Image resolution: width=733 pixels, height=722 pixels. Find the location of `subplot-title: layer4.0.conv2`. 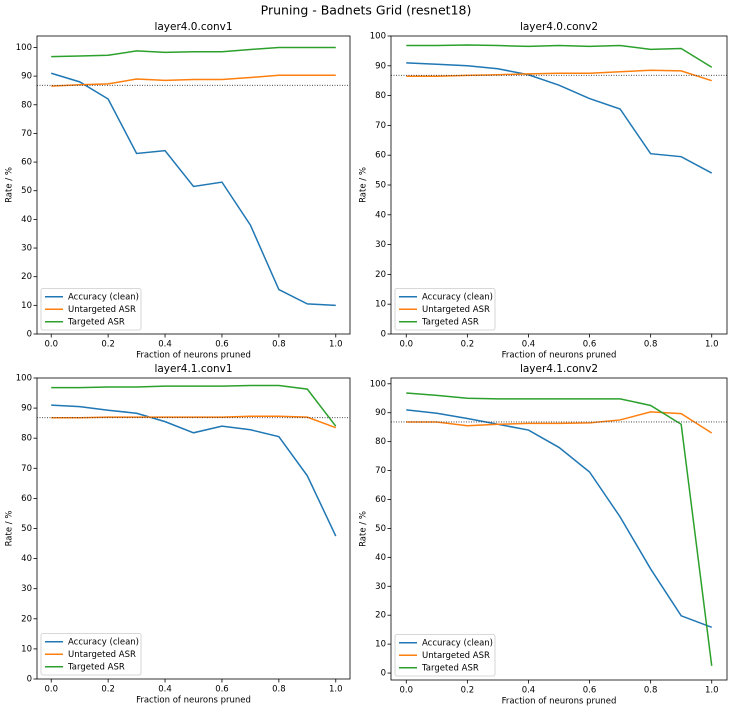

subplot-title: layer4.0.conv2 is located at coordinates (559, 27).